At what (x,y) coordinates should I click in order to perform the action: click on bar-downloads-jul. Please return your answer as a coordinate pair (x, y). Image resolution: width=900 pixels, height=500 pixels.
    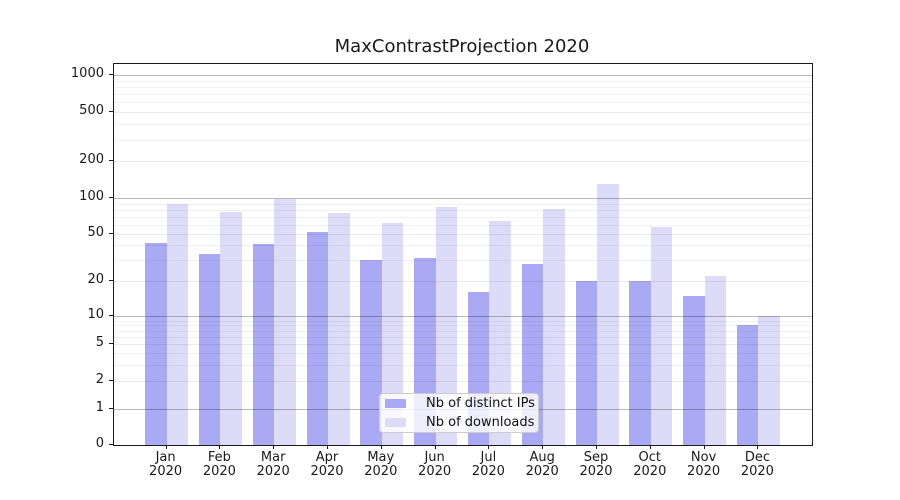
    Looking at the image, I should click on (500, 333).